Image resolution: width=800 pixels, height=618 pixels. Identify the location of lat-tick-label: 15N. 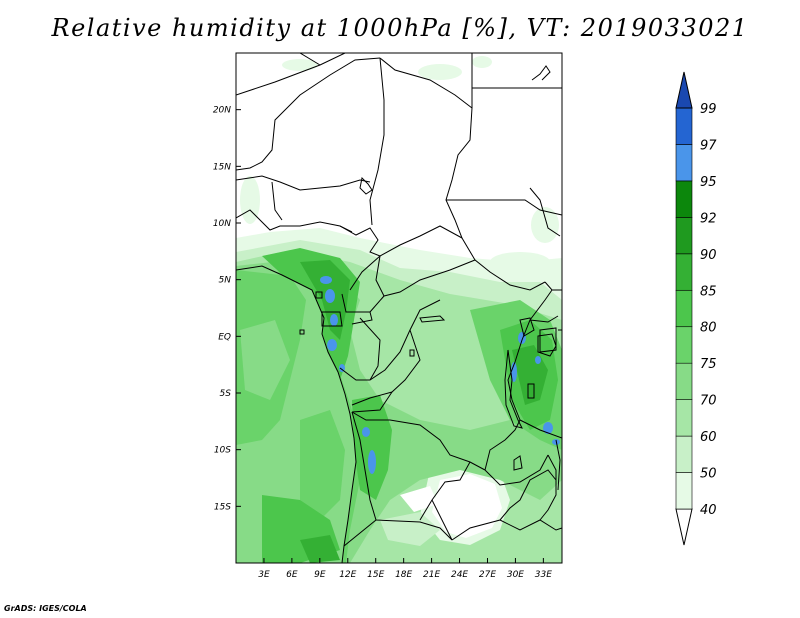
(222, 167).